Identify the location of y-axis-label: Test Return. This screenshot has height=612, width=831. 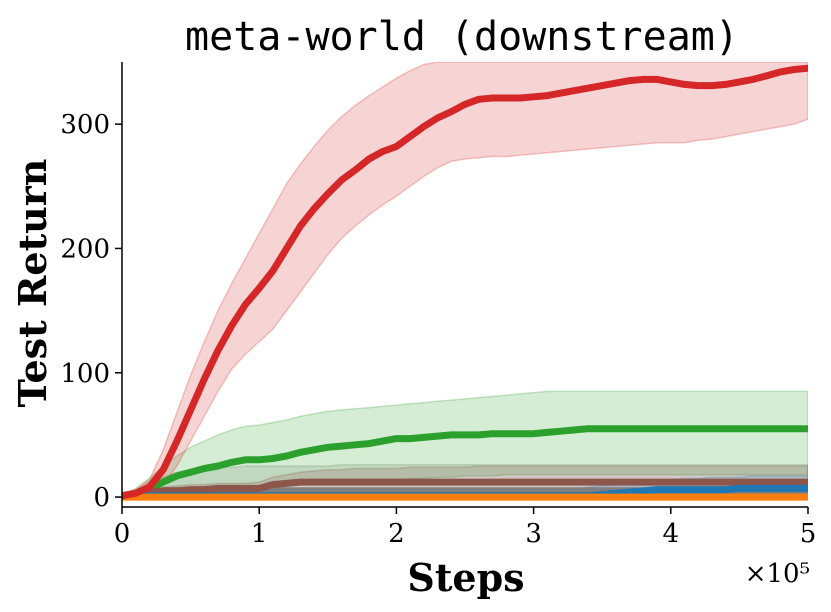
(32, 283).